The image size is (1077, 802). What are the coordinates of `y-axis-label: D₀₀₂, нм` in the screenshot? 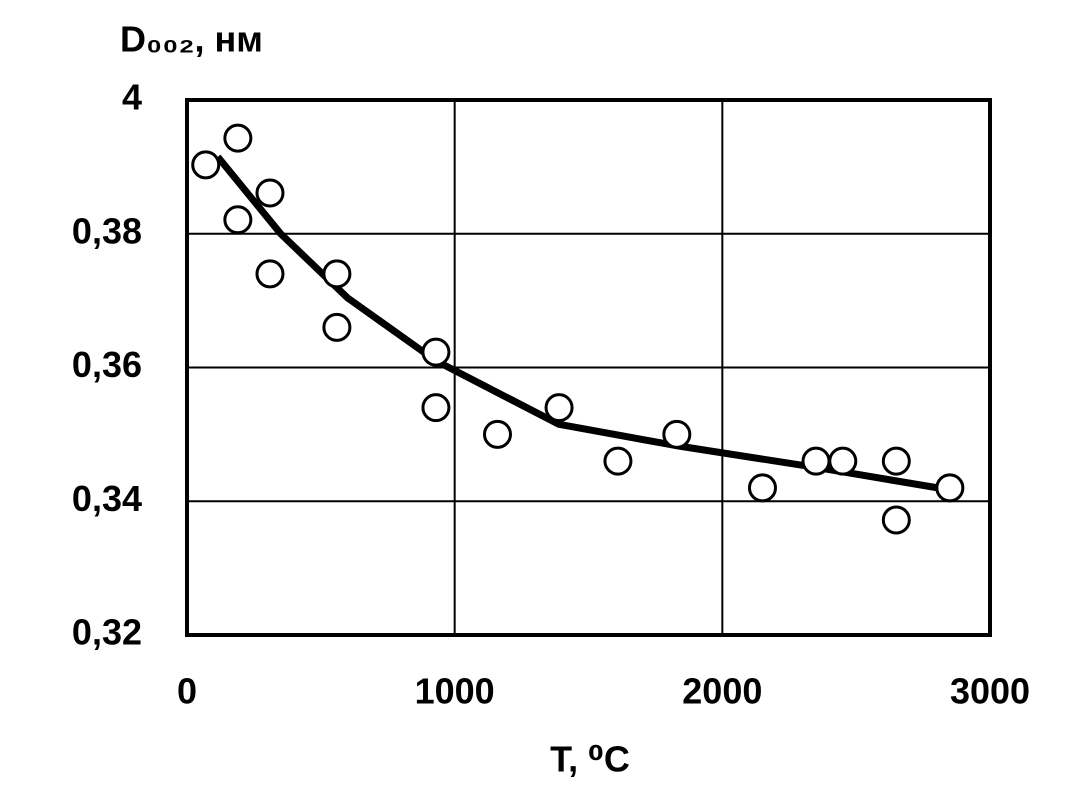 It's located at (191, 39).